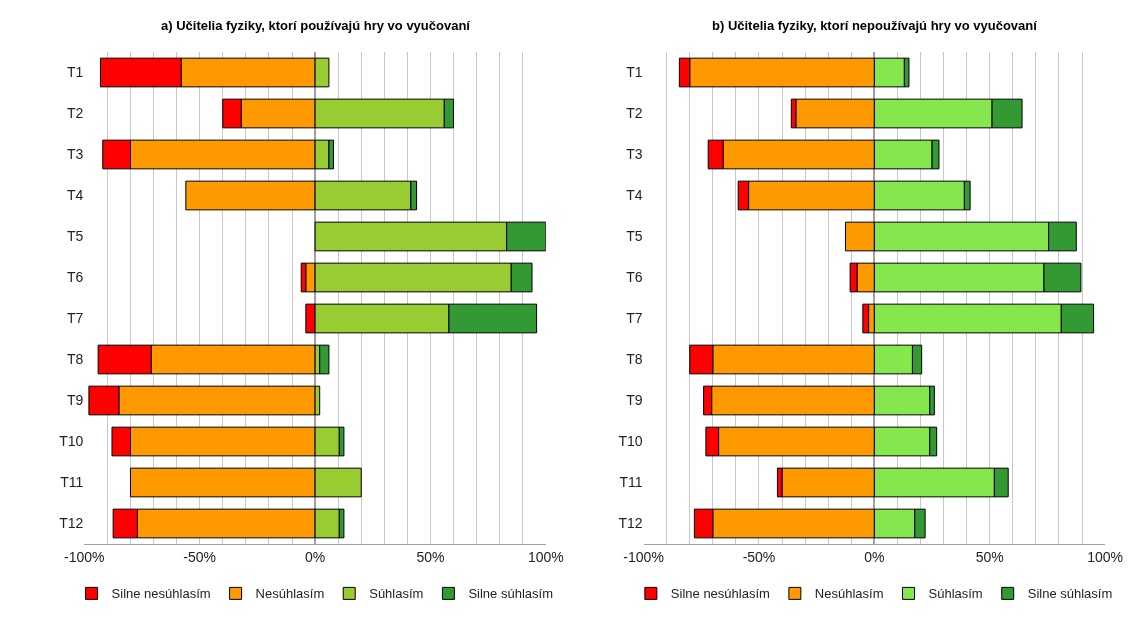  What do you see at coordinates (866, 318) in the screenshot?
I see `bar` at bounding box center [866, 318].